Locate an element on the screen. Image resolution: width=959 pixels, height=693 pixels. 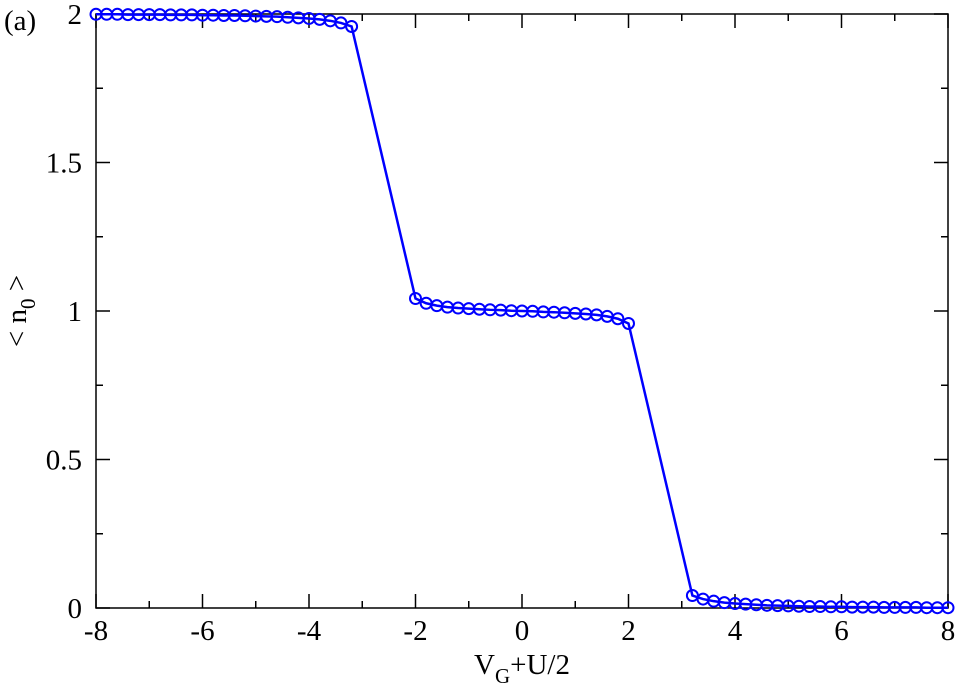
x-axis-label: VG+U/2 is located at coordinates (522, 668).